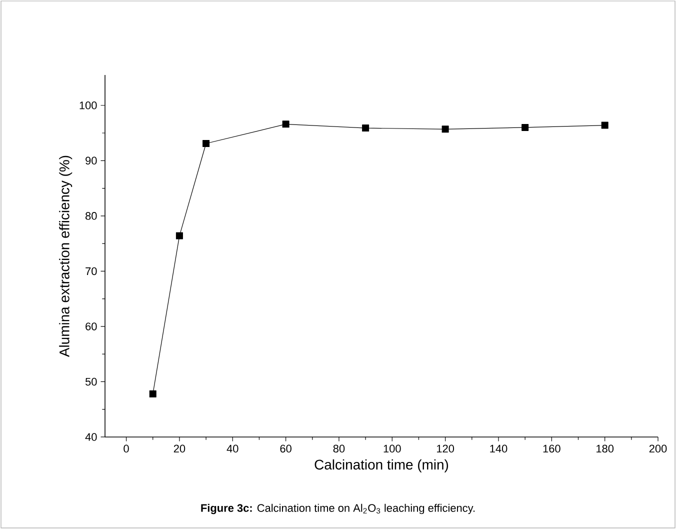 This screenshot has height=529, width=676. Describe the element at coordinates (91, 271) in the screenshot. I see `y-tick-label: 70` at that location.